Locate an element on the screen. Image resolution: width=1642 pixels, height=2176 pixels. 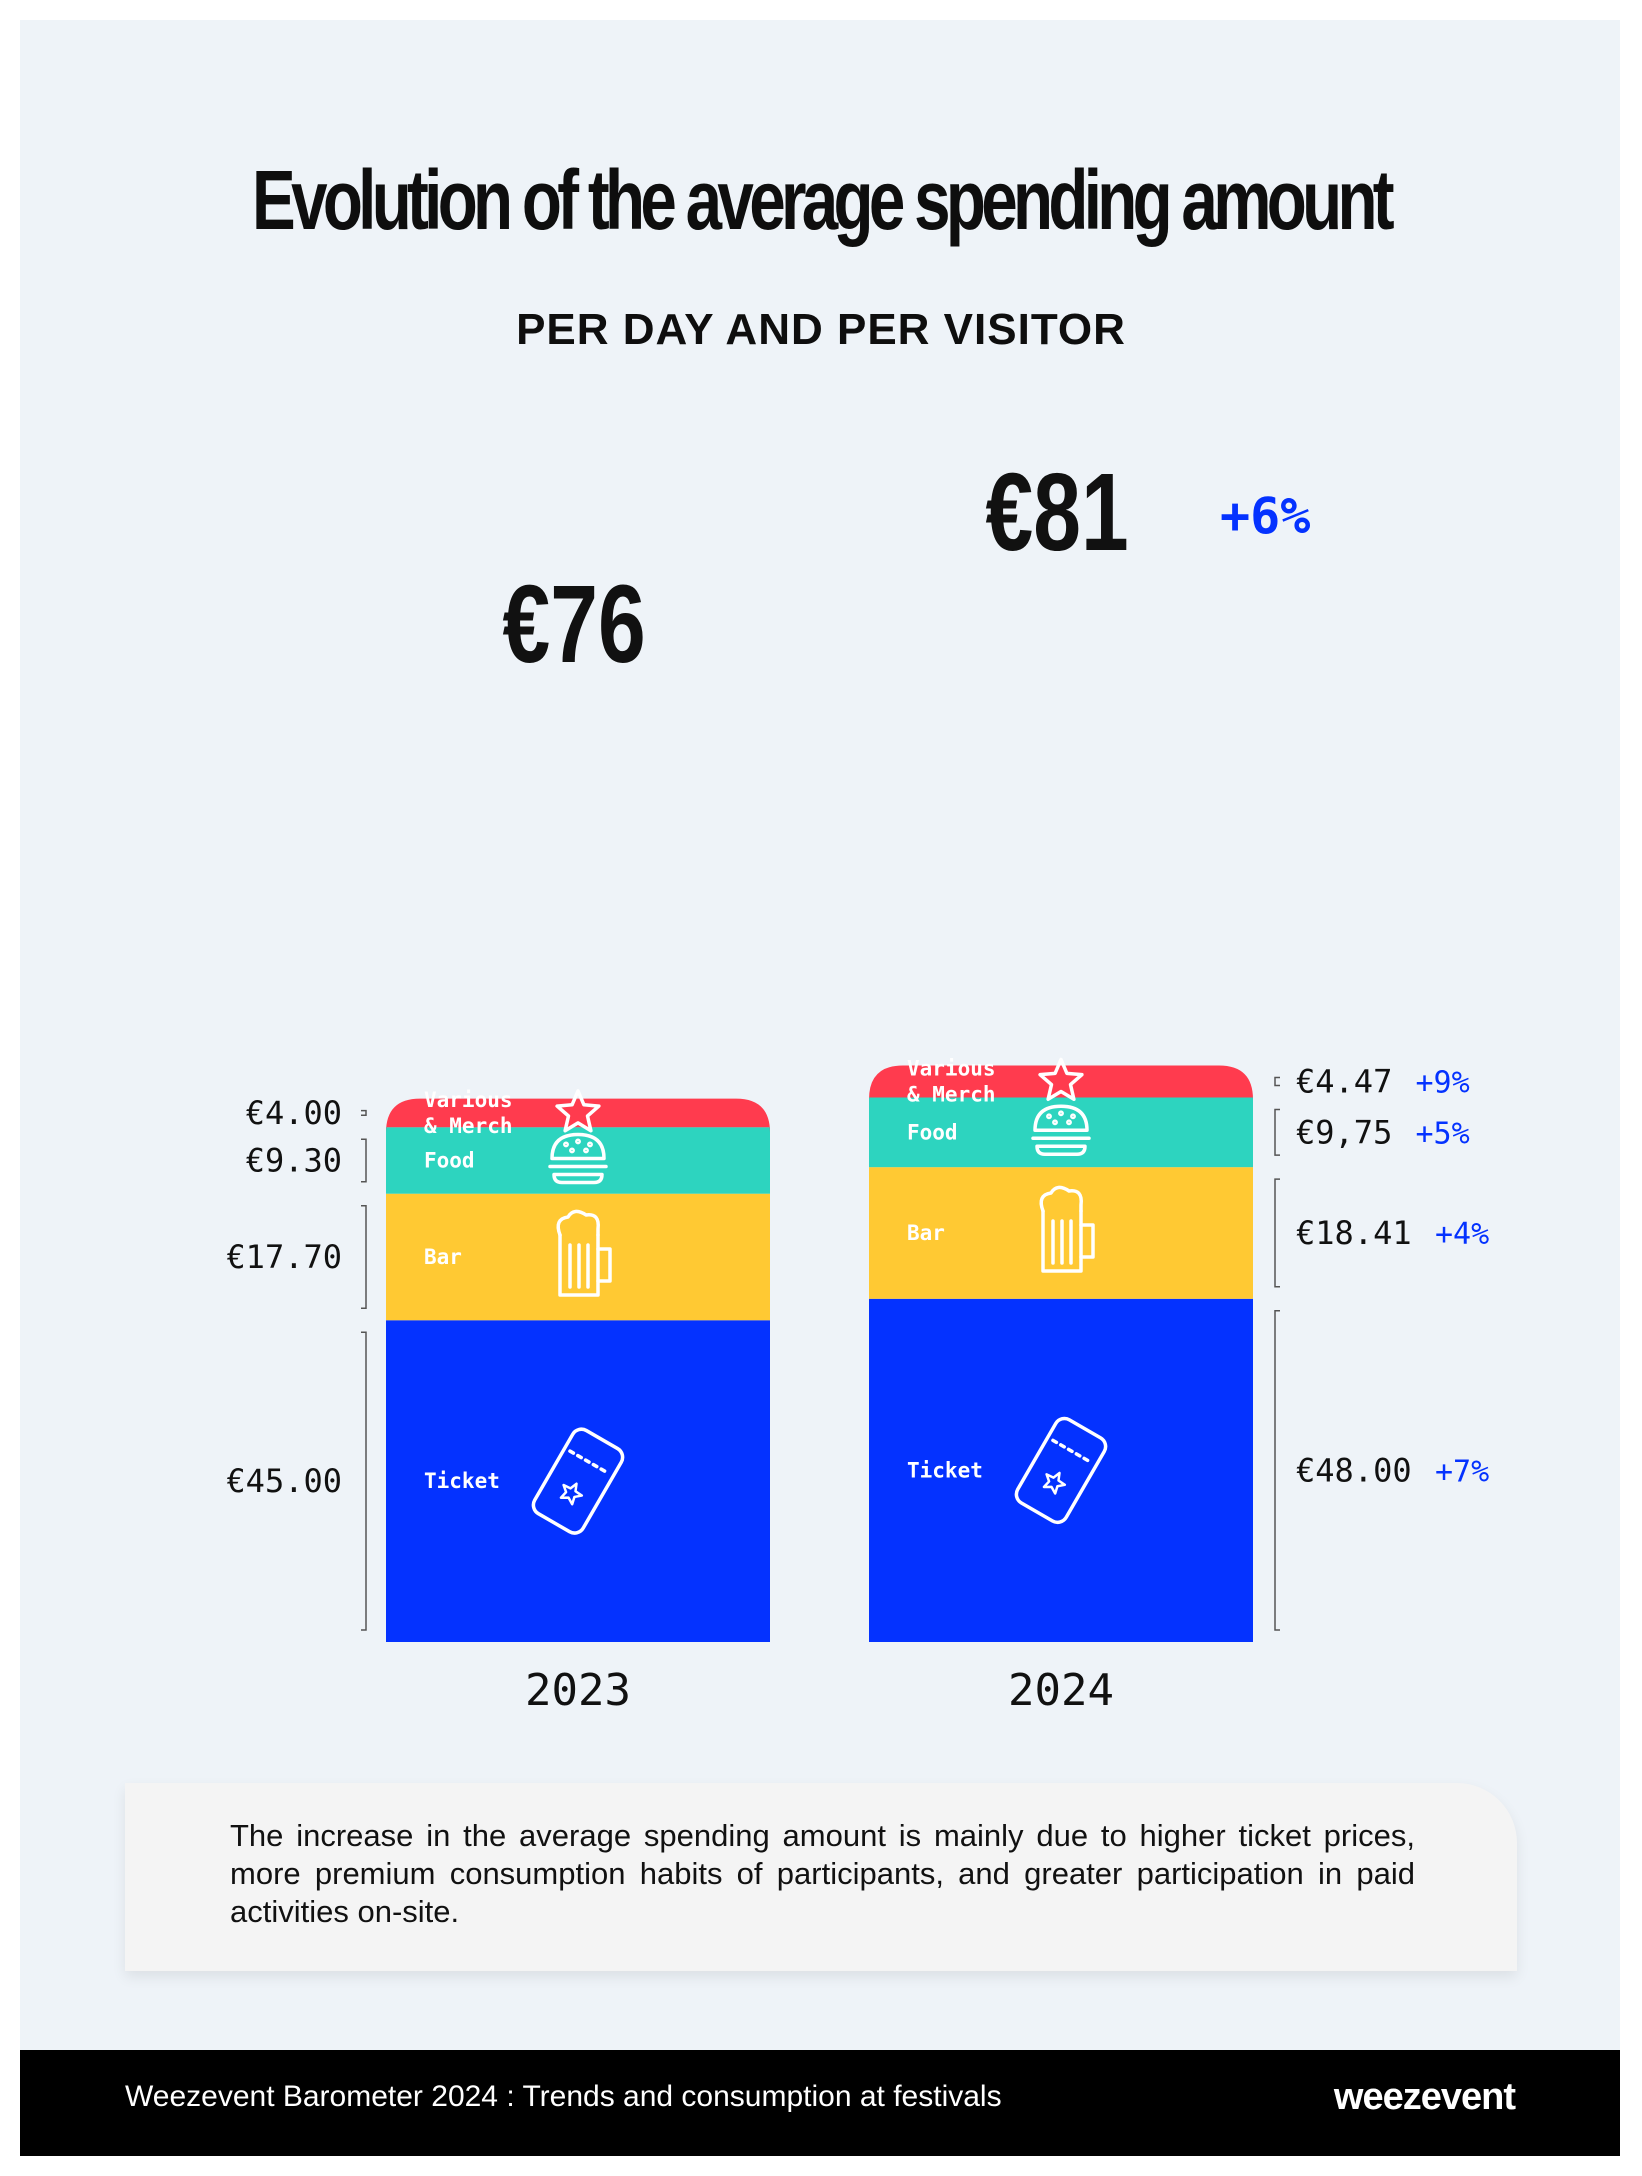
value-label: €4.00 is located at coordinates (294, 1113).